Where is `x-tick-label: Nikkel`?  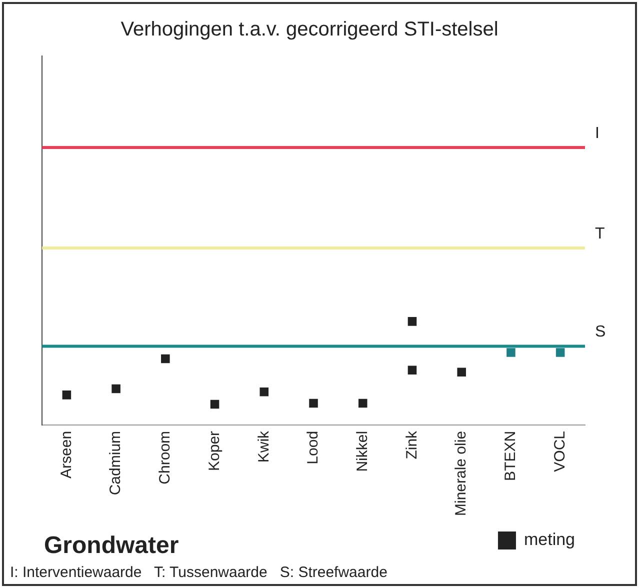 x-tick-label: Nikkel is located at coordinates (363, 451).